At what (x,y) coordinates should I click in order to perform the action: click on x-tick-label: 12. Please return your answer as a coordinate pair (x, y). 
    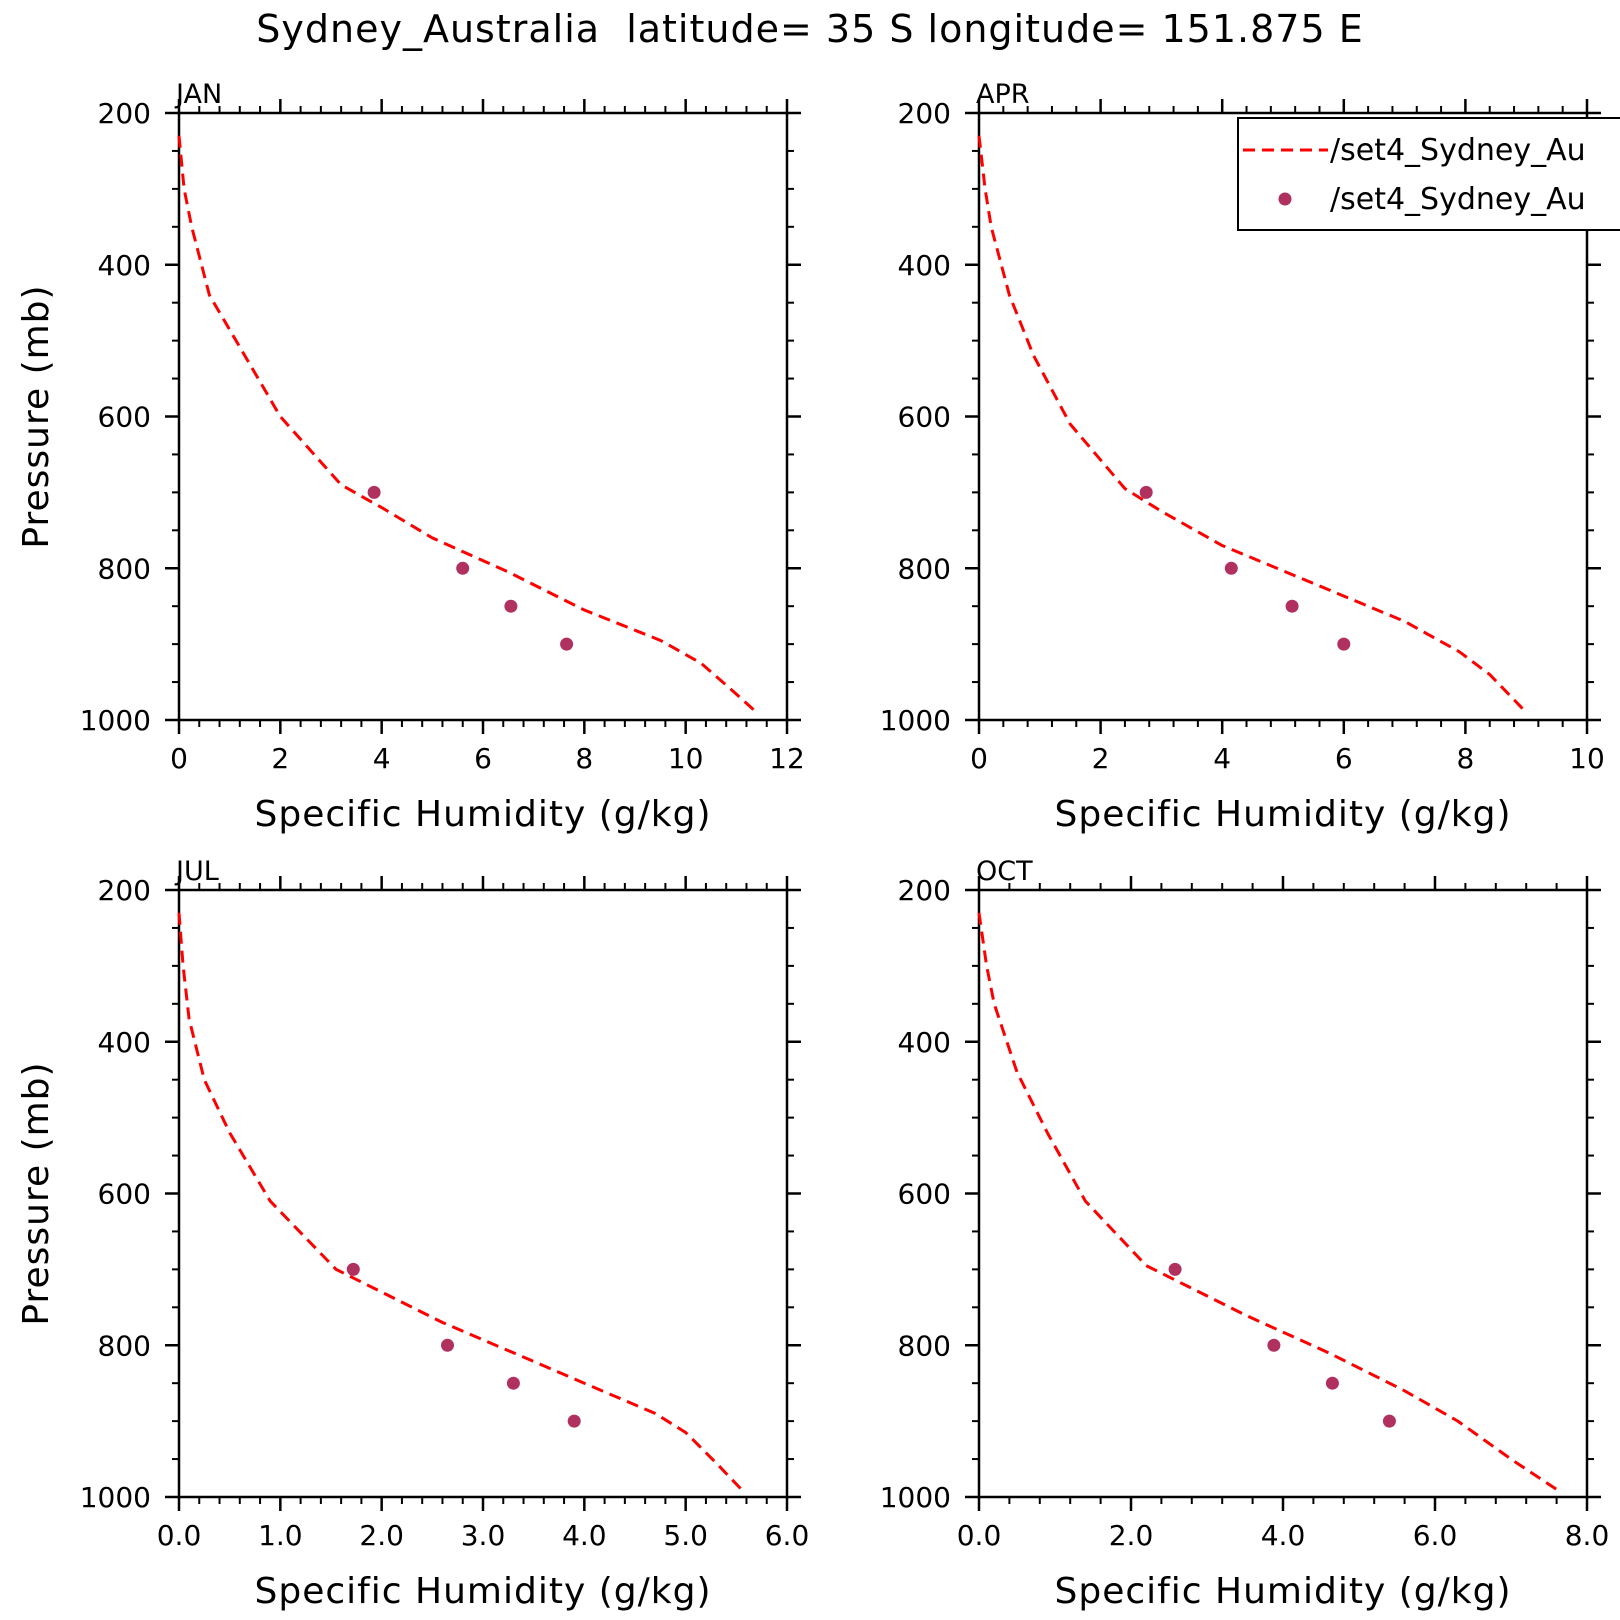
    Looking at the image, I should click on (787, 758).